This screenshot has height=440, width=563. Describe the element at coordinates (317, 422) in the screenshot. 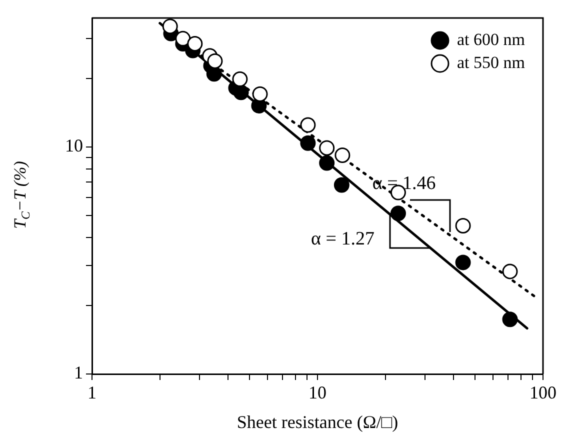

I see `x-axis-title: Sheet resistance (Ω/□)` at that location.